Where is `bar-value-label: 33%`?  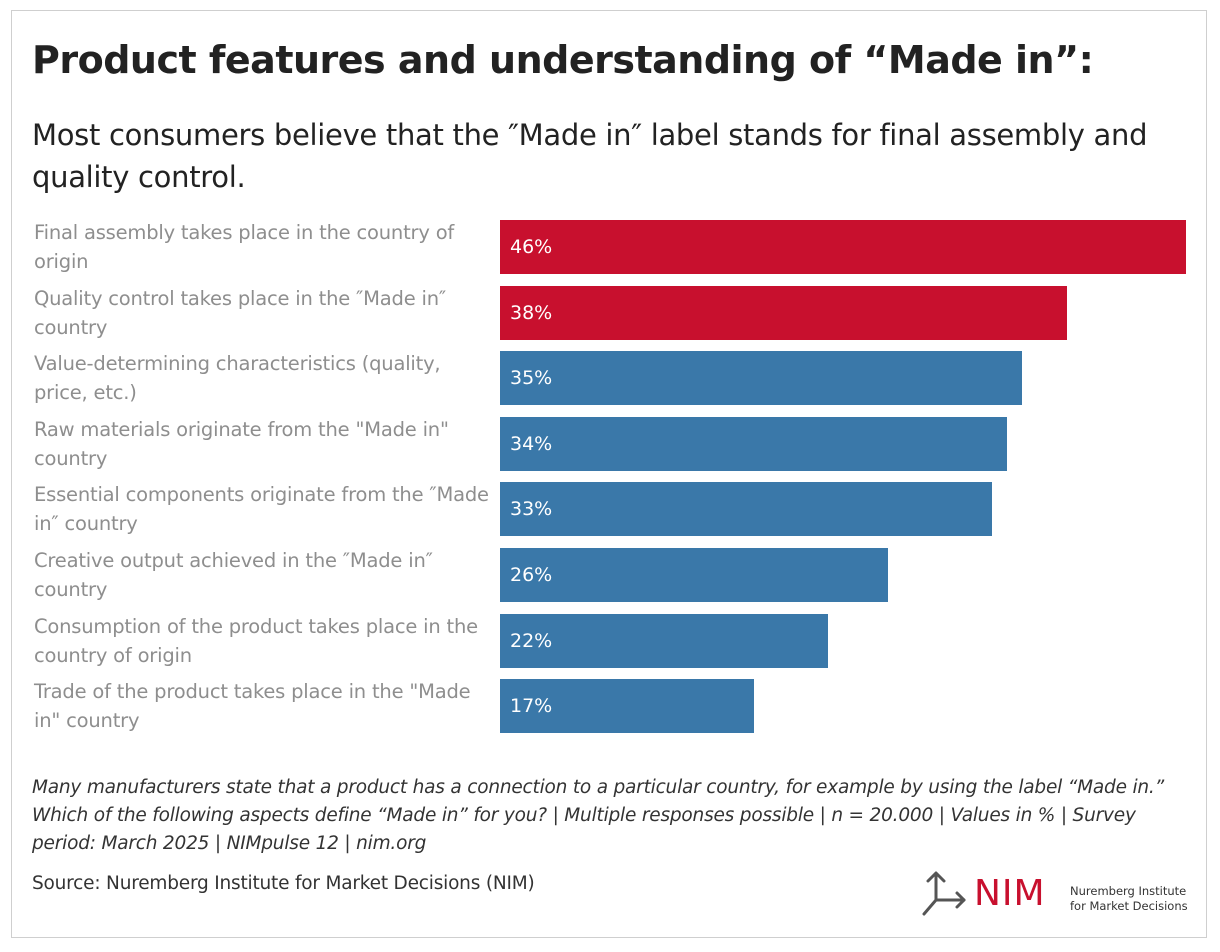 bar-value-label: 33% is located at coordinates (531, 509).